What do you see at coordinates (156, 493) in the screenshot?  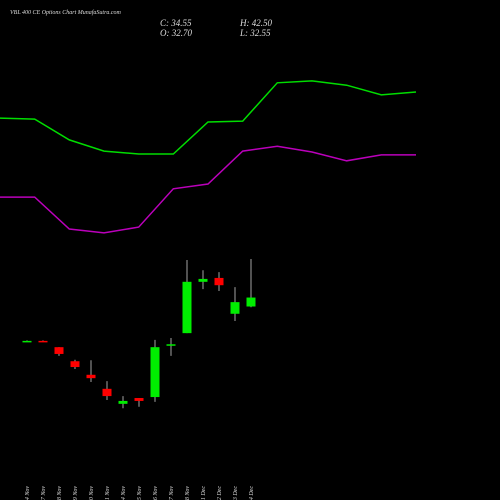 I see `x-tick-label: 26 Nov` at bounding box center [156, 493].